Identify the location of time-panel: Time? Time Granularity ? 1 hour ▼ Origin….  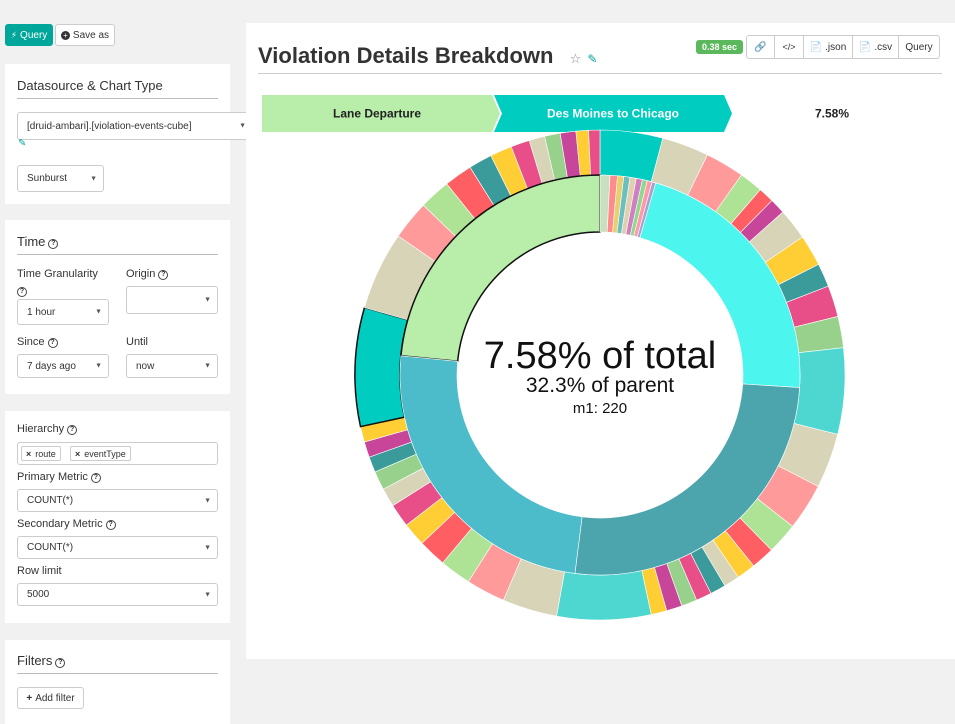
(117, 307).